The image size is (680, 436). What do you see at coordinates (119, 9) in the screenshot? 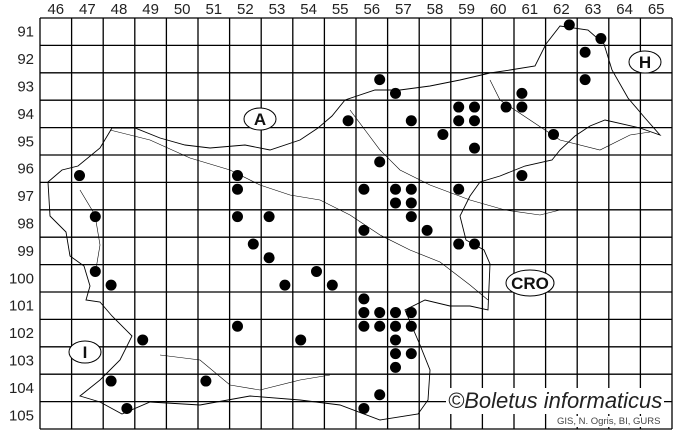
I see `column-label: 48` at bounding box center [119, 9].